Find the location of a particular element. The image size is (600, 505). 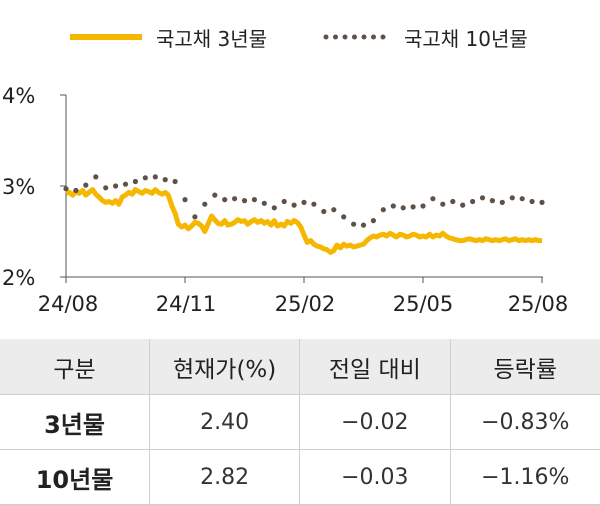

table-row: 10년물 2.82 −0.03 −1.16% is located at coordinates (300, 477).